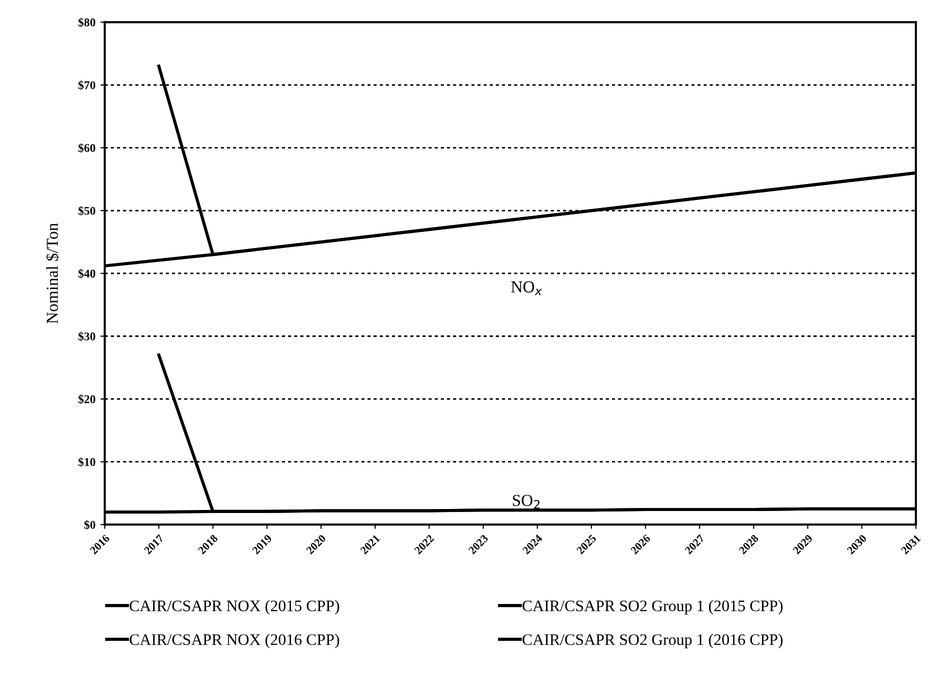 Image resolution: width=927 pixels, height=693 pixels. I want to click on y-tick-label: $10, so click(87, 462).